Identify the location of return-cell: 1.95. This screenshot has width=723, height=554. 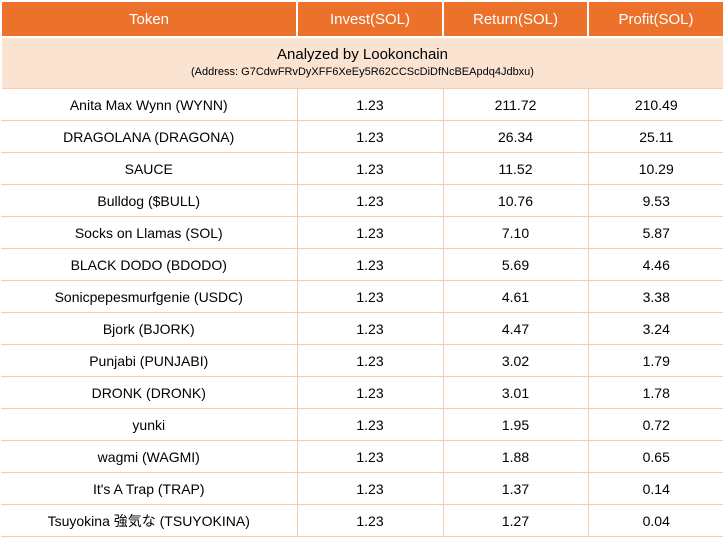
(515, 424).